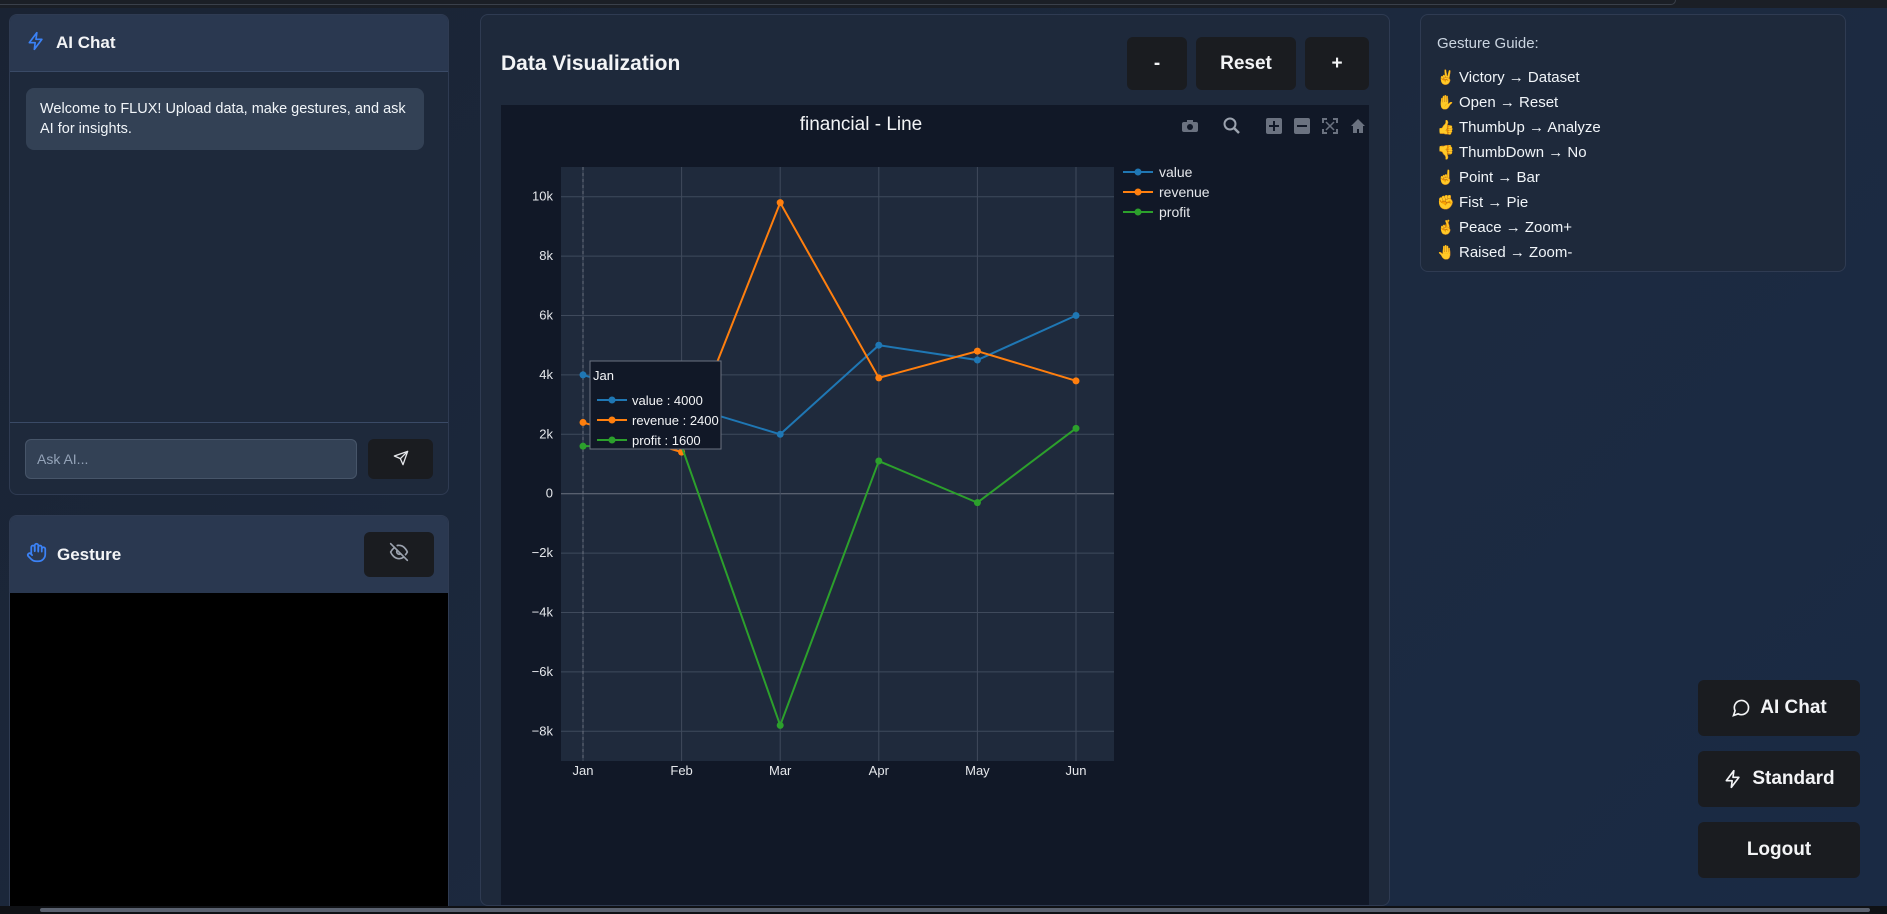 This screenshot has width=1887, height=914. Describe the element at coordinates (543, 612) in the screenshot. I see `y-tick-label: −4k` at that location.